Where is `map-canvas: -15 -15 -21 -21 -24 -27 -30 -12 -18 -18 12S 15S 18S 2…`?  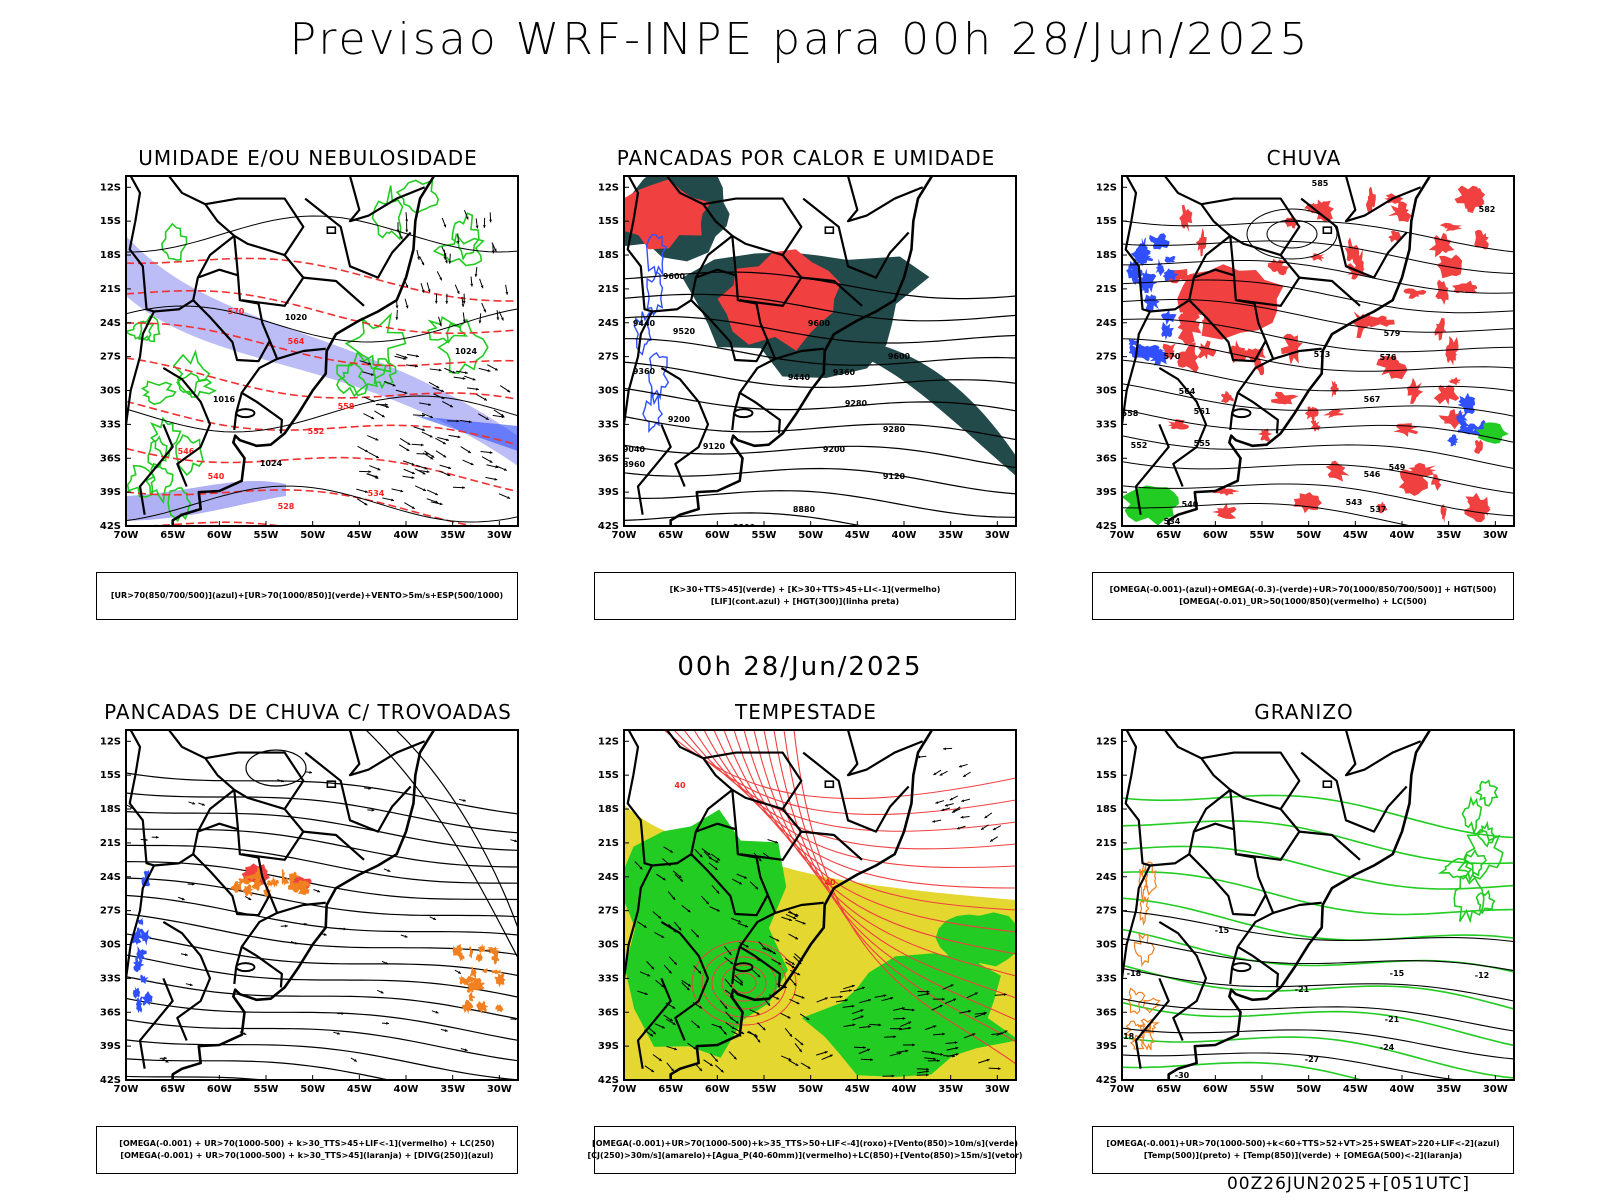
map-canvas: -15 -15 -21 -21 -24 -27 -30 -12 -18 -18 12S 15S 18S 2… is located at coordinates (1305, 912).